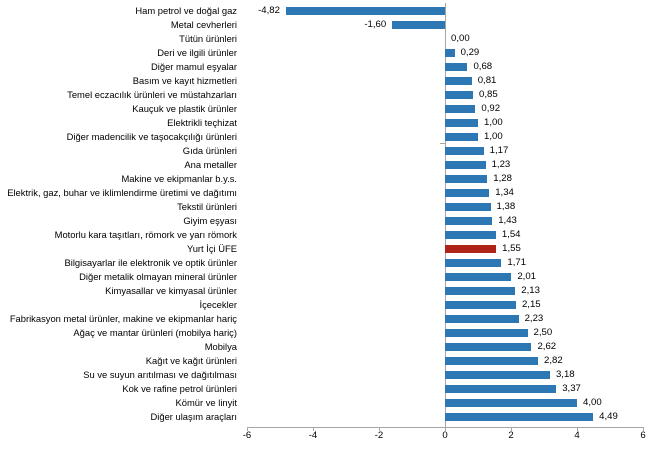  What do you see at coordinates (324, 305) in the screenshot?
I see `chart-row: İçecekler 2,15` at bounding box center [324, 305].